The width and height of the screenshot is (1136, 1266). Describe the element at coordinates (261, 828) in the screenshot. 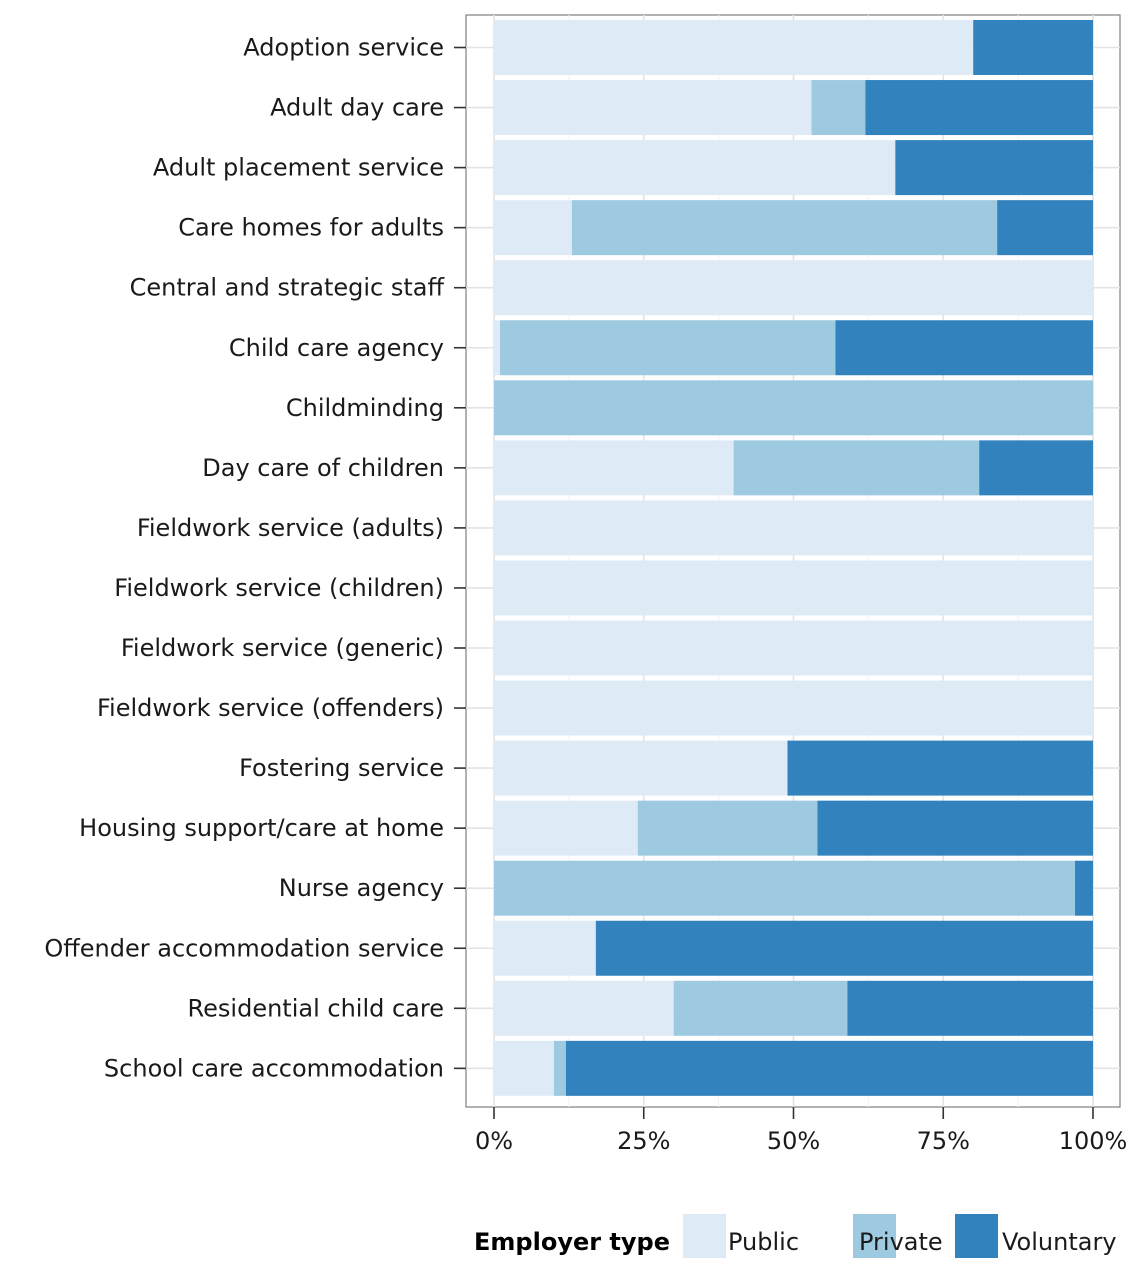

I see `category-label: Housing support/care at home` at that location.